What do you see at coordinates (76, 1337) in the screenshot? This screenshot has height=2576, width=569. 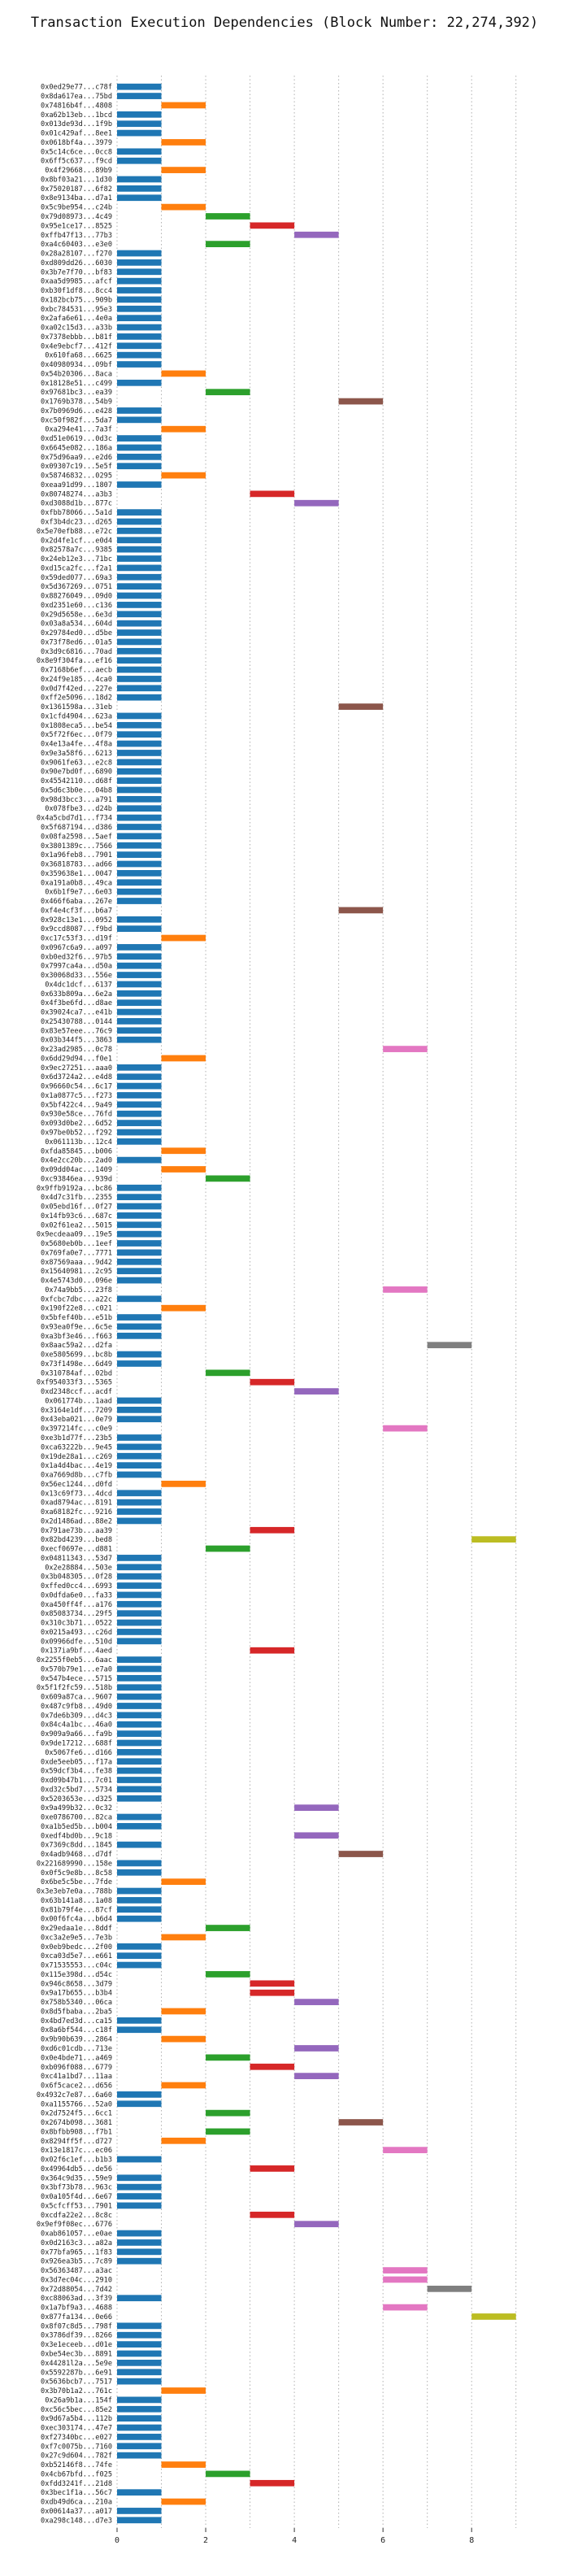 I see `transaction-hash-label: 0xa3bf3e46...f663` at bounding box center [76, 1337].